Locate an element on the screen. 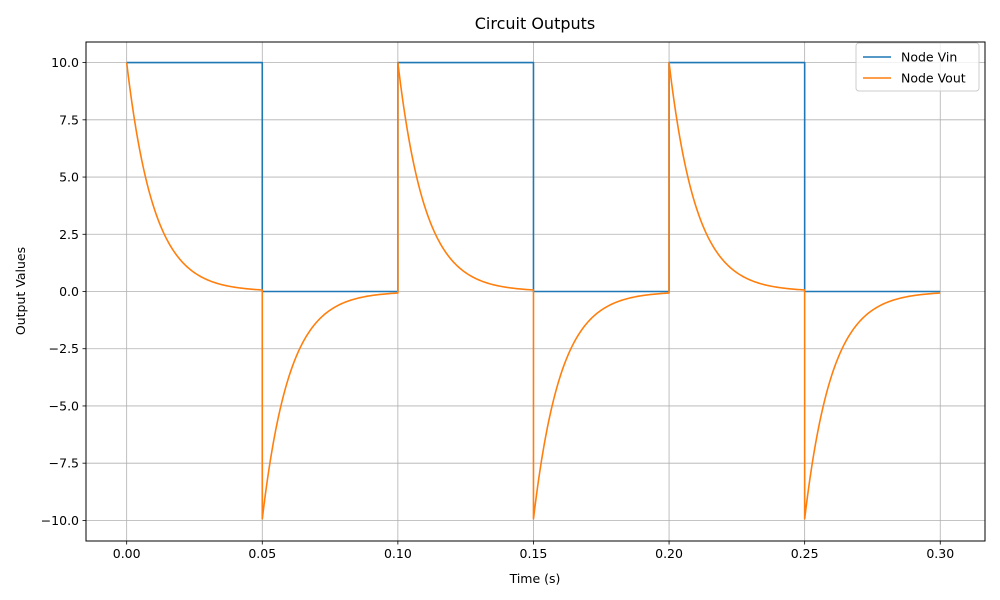 The image size is (1000, 600). chart-title: Circuit Outputs is located at coordinates (535, 23).